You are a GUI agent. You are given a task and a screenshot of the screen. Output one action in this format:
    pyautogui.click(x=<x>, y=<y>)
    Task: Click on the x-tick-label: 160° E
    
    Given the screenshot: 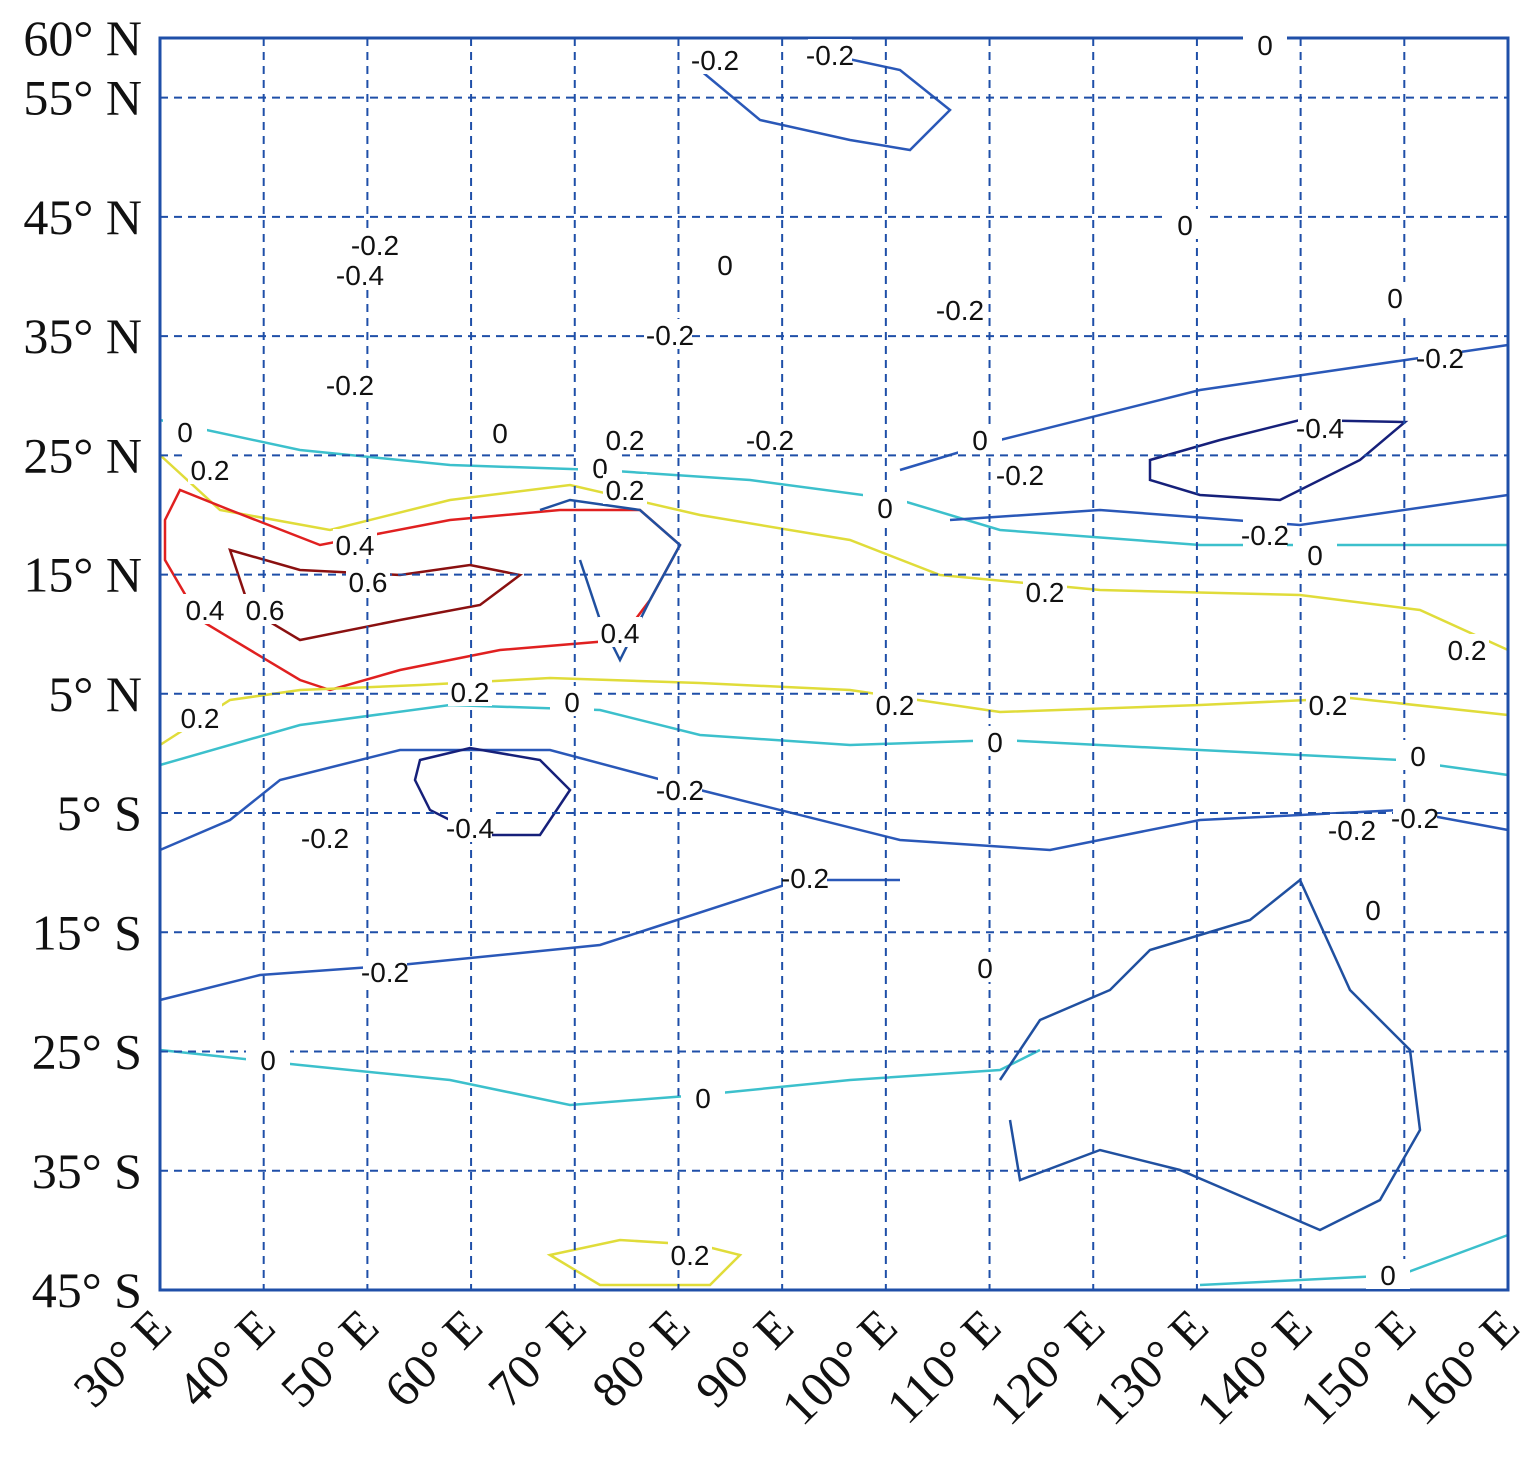 What is the action you would take?
    pyautogui.click(x=1461, y=1366)
    